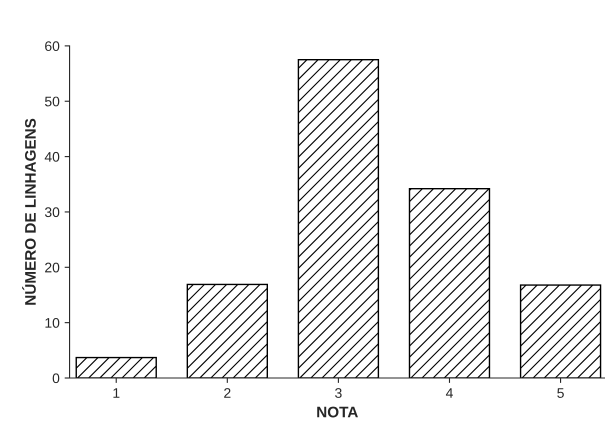 This screenshot has height=437, width=605. Describe the element at coordinates (449, 393) in the screenshot. I see `x-tick-label: 4` at that location.